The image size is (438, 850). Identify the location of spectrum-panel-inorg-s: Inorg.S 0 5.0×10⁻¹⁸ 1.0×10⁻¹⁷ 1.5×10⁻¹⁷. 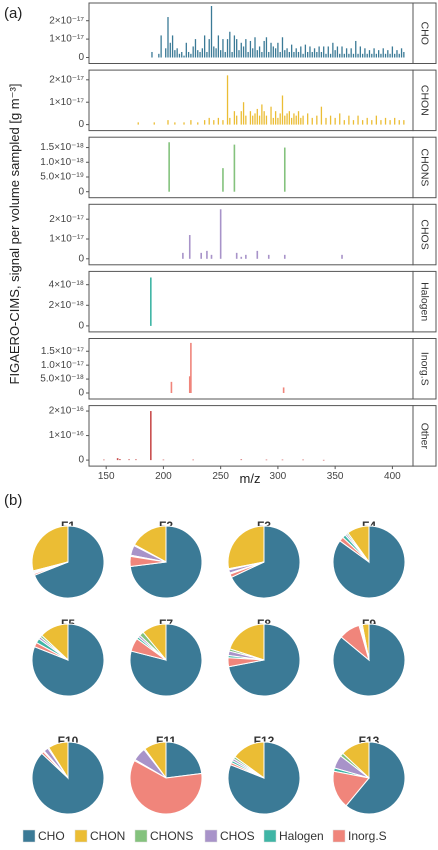
(238, 369).